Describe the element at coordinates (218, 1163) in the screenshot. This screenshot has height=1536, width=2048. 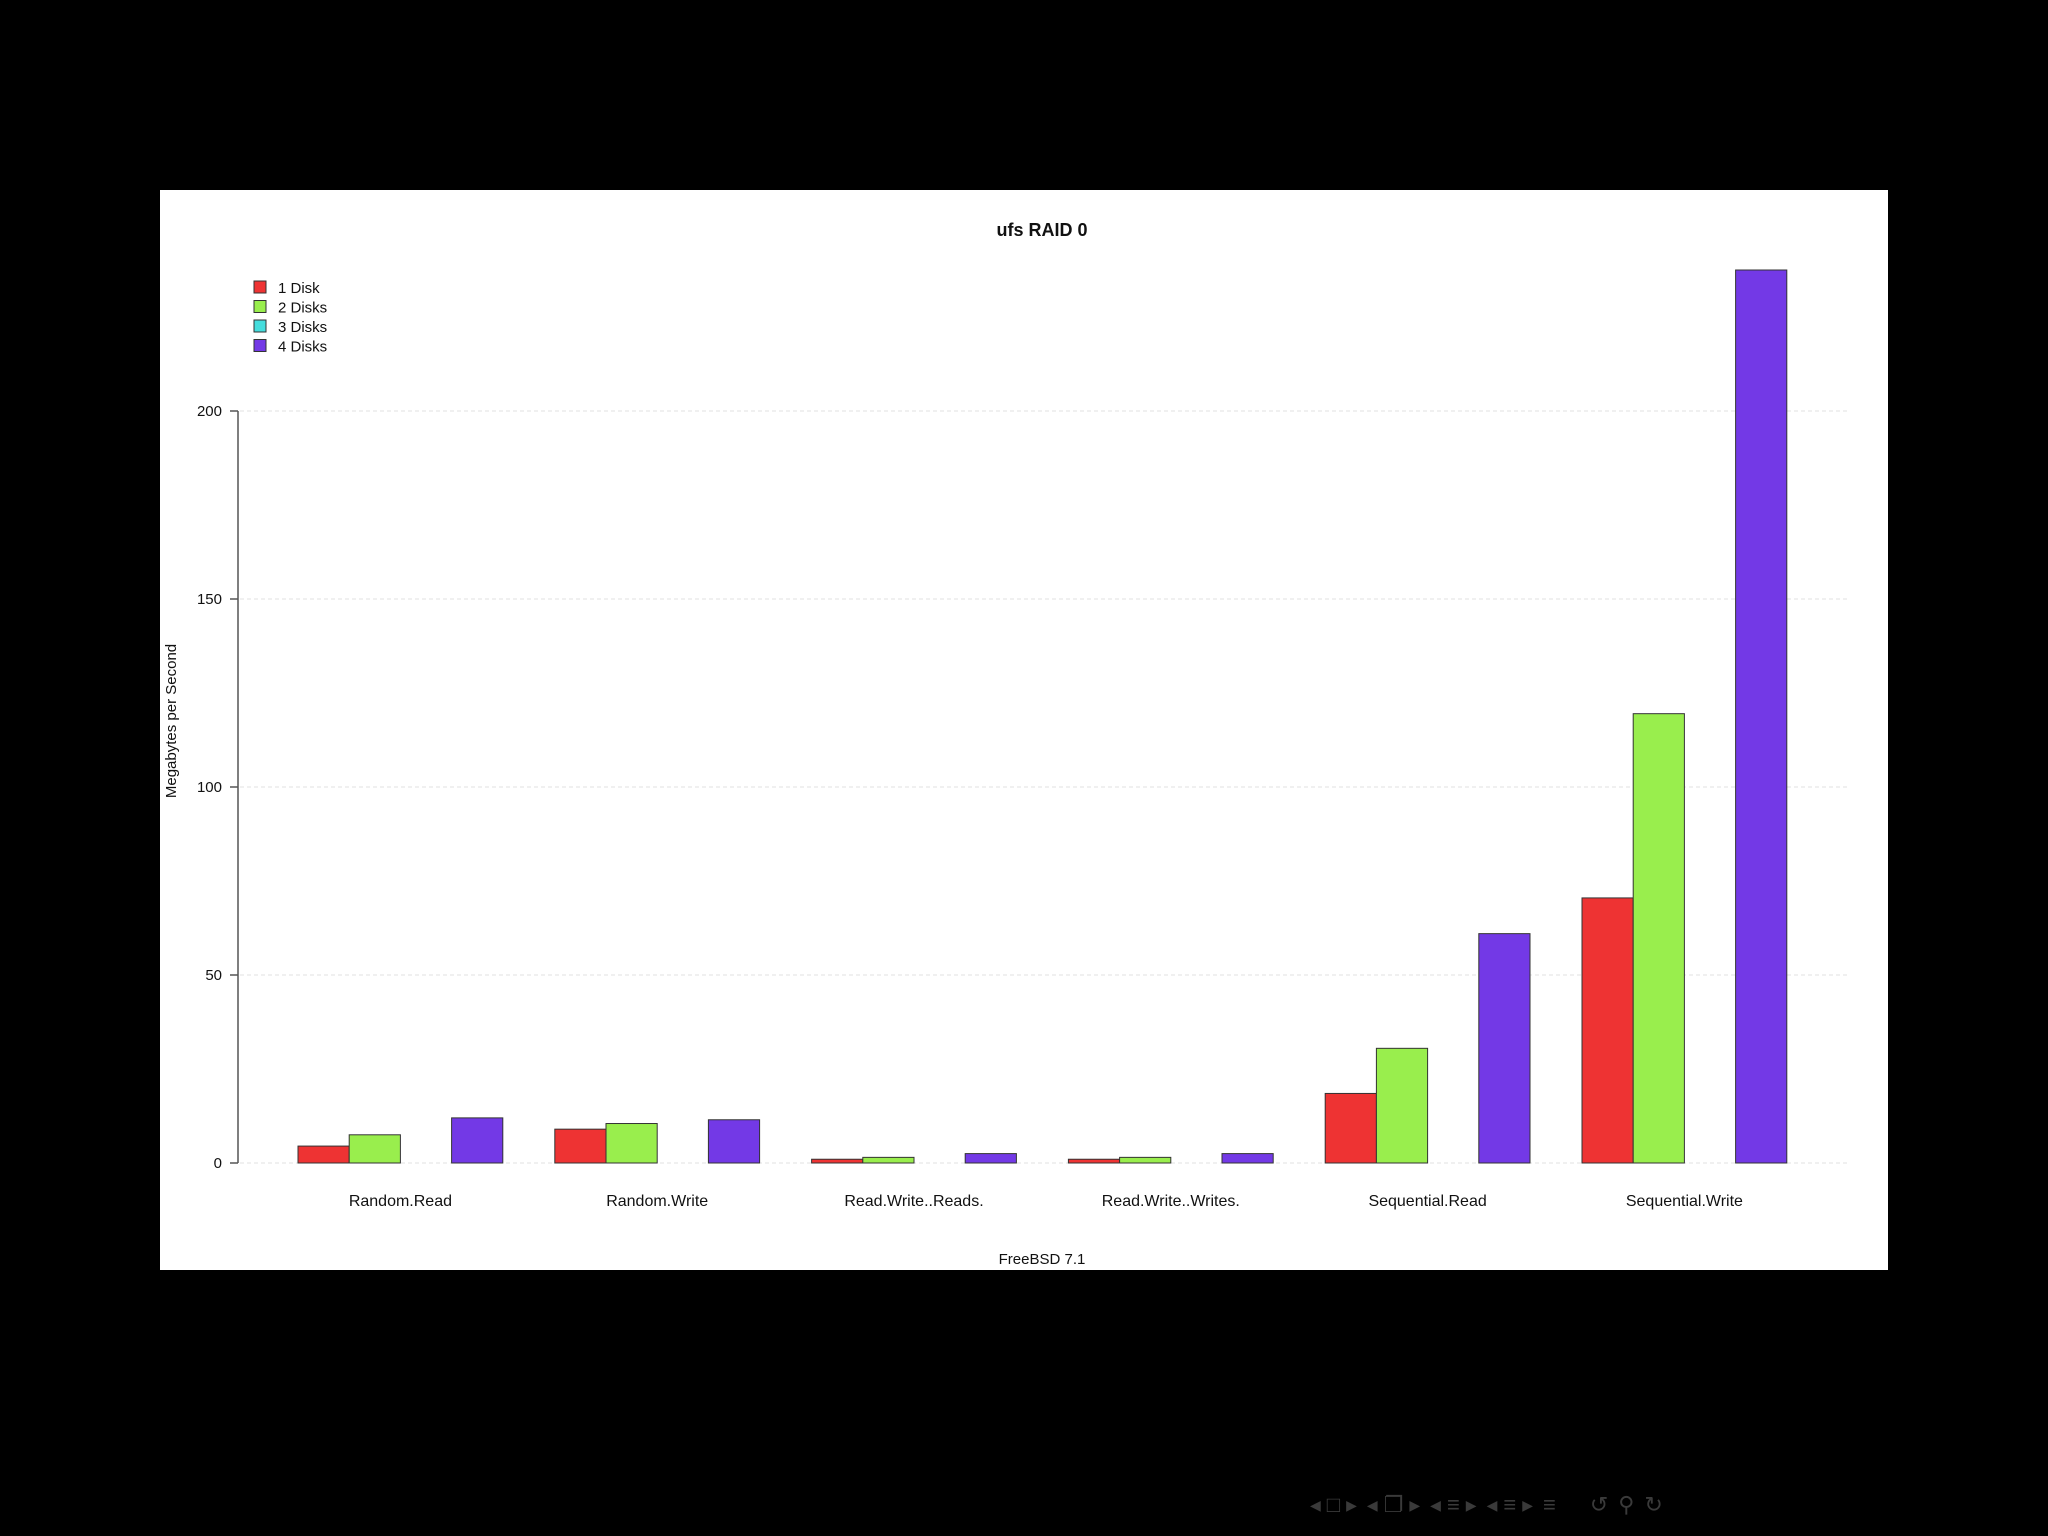
I see `y-tick-label: 0` at that location.